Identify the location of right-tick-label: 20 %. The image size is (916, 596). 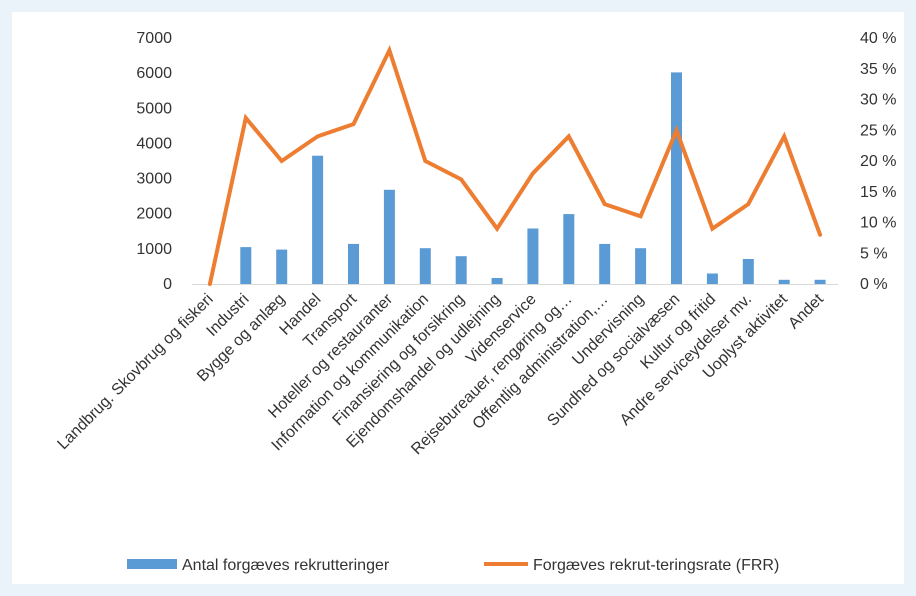
(878, 161).